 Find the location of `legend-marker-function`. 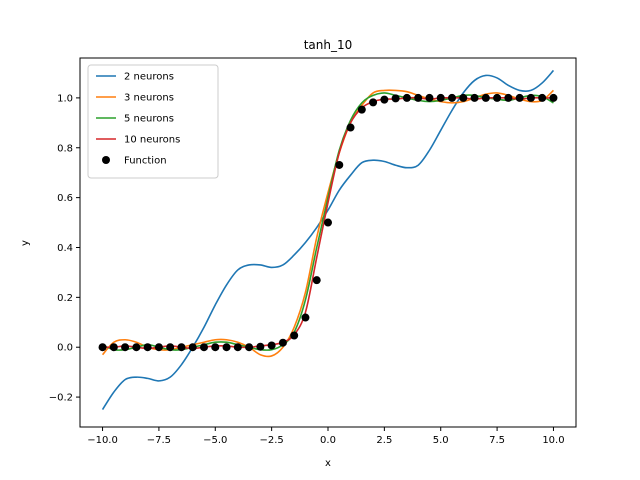

legend-marker-function is located at coordinates (106, 160).